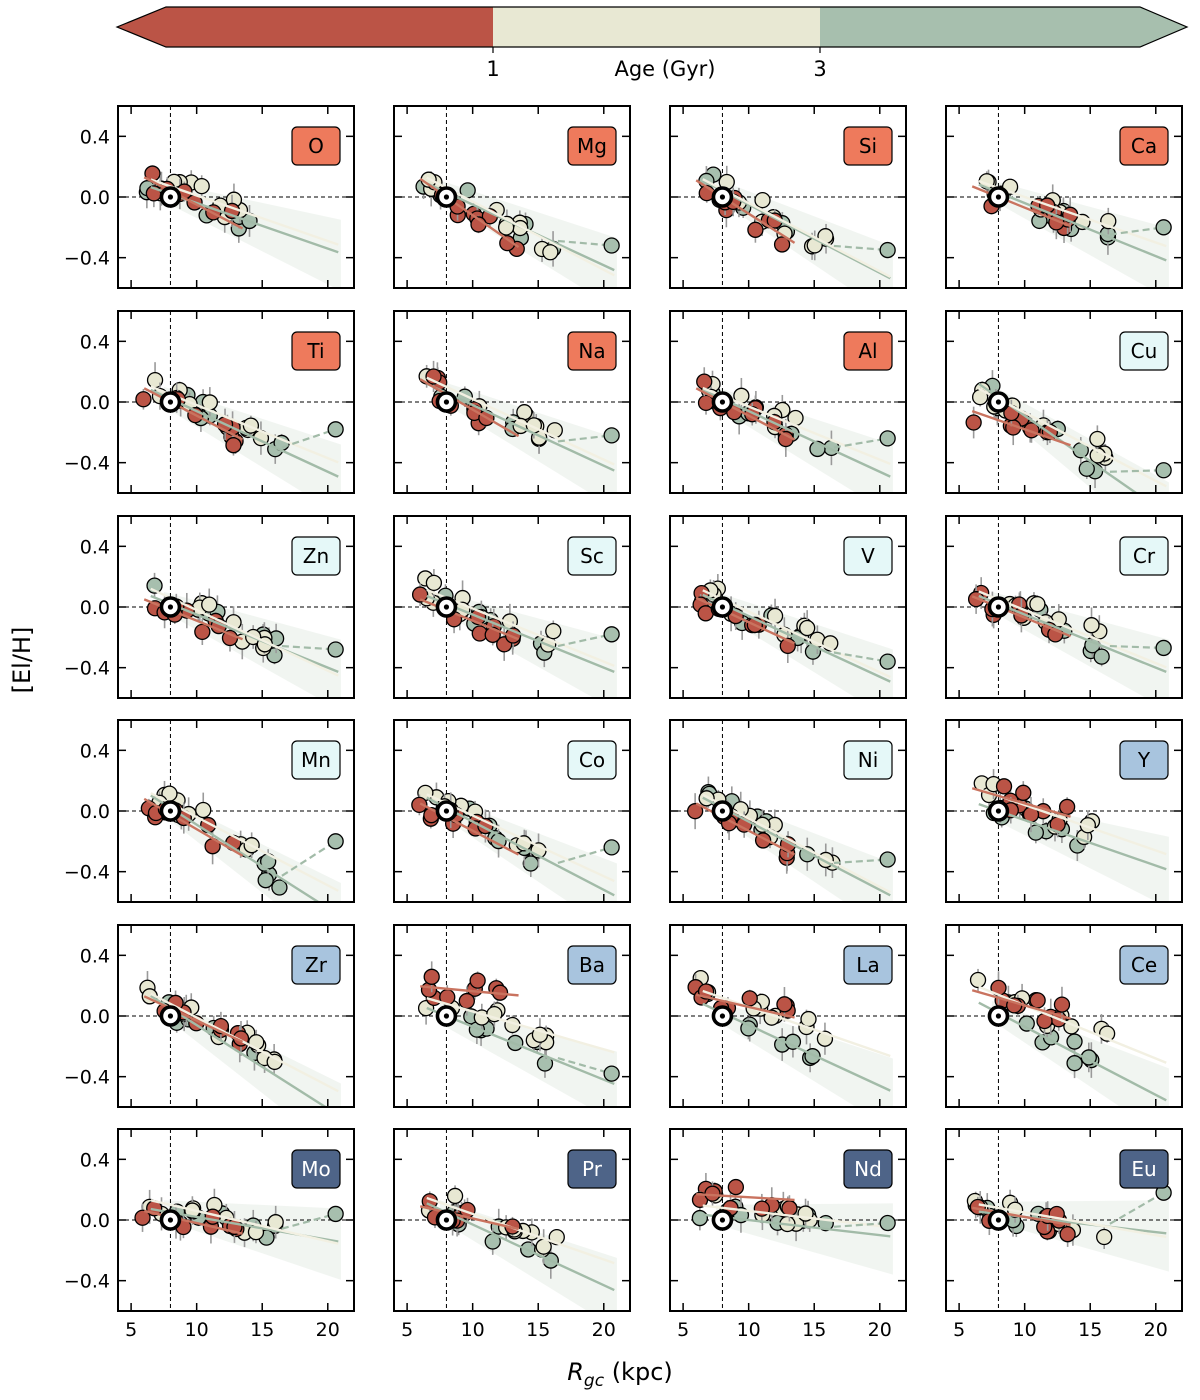 The image size is (1200, 1400). I want to click on y-tick-label: −0.4, so click(87, 1078).